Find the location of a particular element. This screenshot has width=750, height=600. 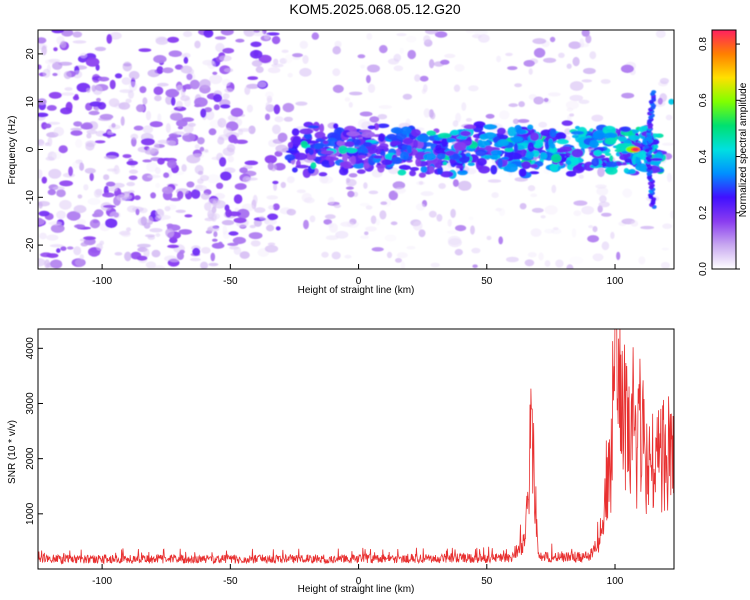

x-tick-label: -100 is located at coordinates (102, 281).